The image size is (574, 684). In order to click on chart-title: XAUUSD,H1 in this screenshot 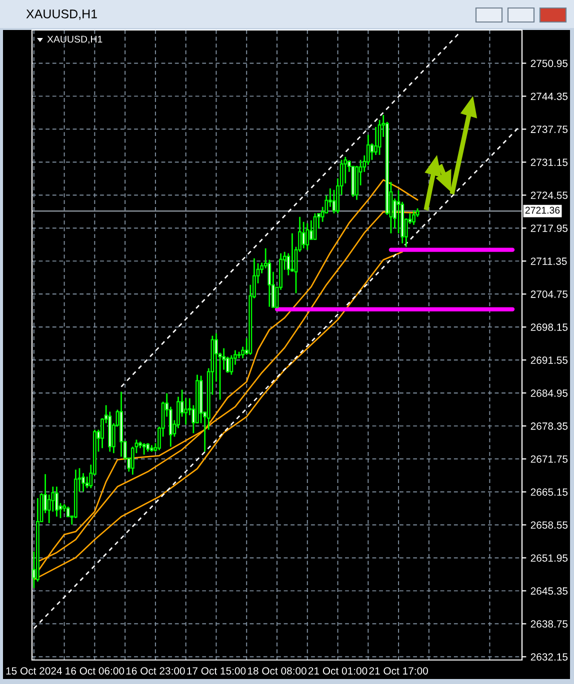, I will do `click(61, 15)`.